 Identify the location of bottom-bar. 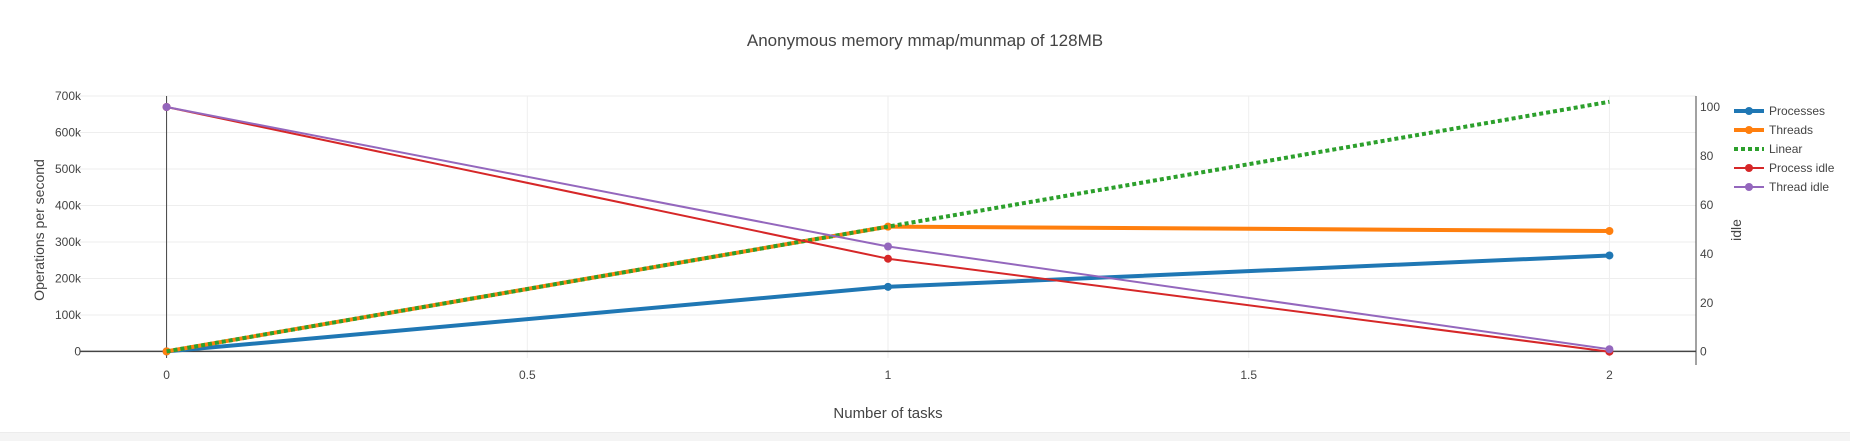
(925, 436).